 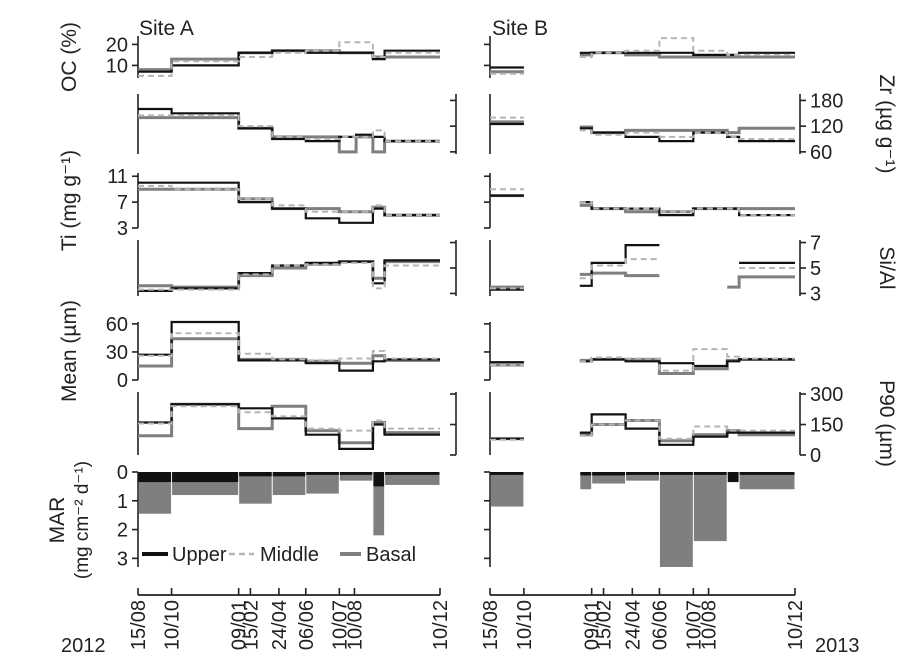 I want to click on zr-ytick-label-1: 120, so click(x=826, y=127).